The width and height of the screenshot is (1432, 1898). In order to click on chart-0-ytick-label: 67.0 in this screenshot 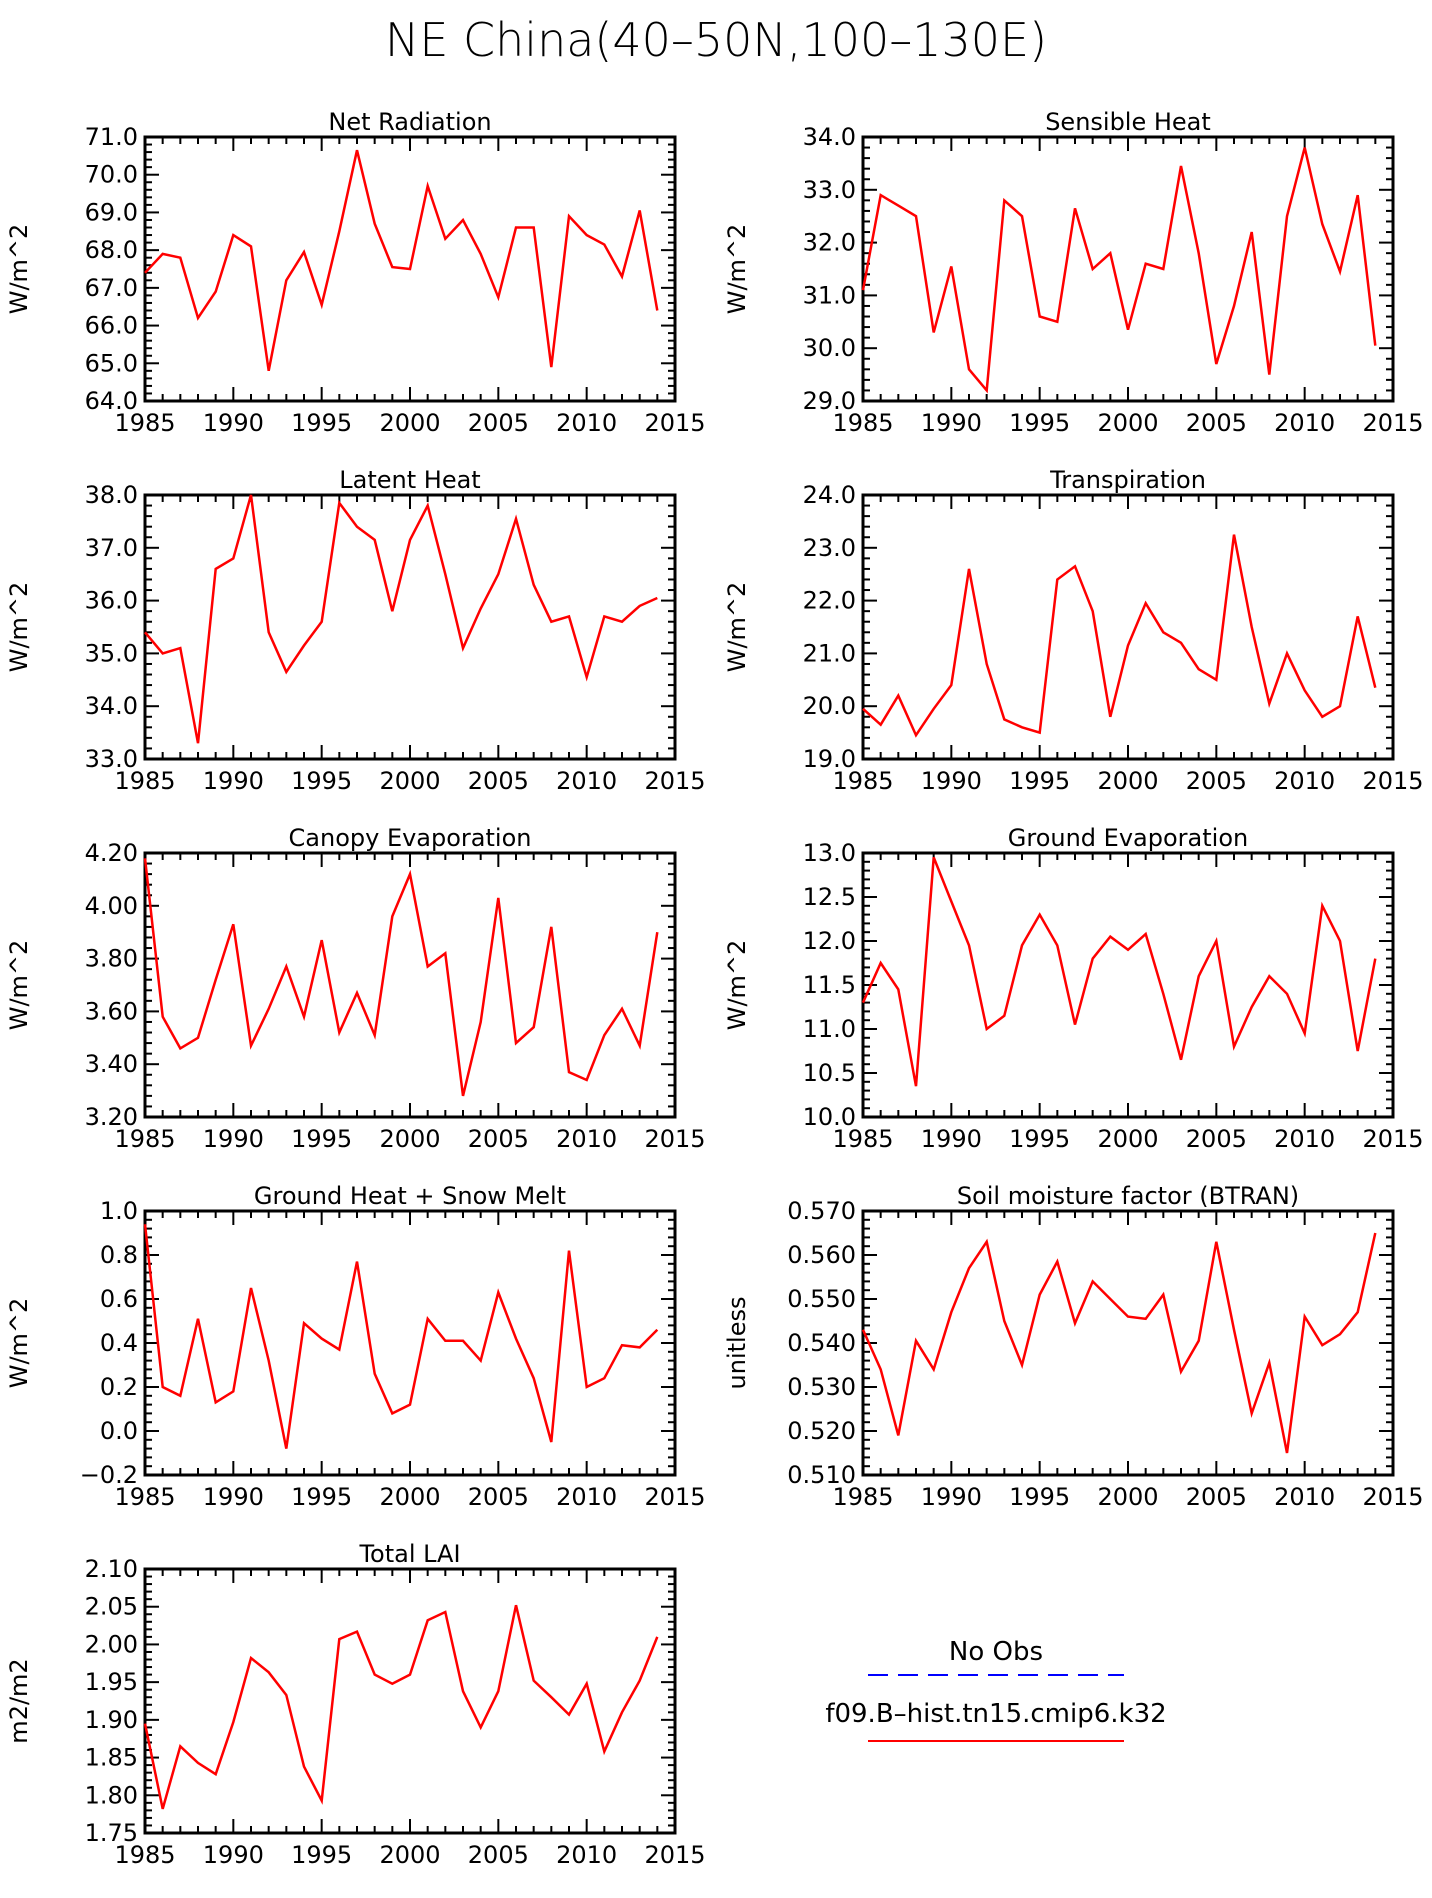, I will do `click(111, 288)`.